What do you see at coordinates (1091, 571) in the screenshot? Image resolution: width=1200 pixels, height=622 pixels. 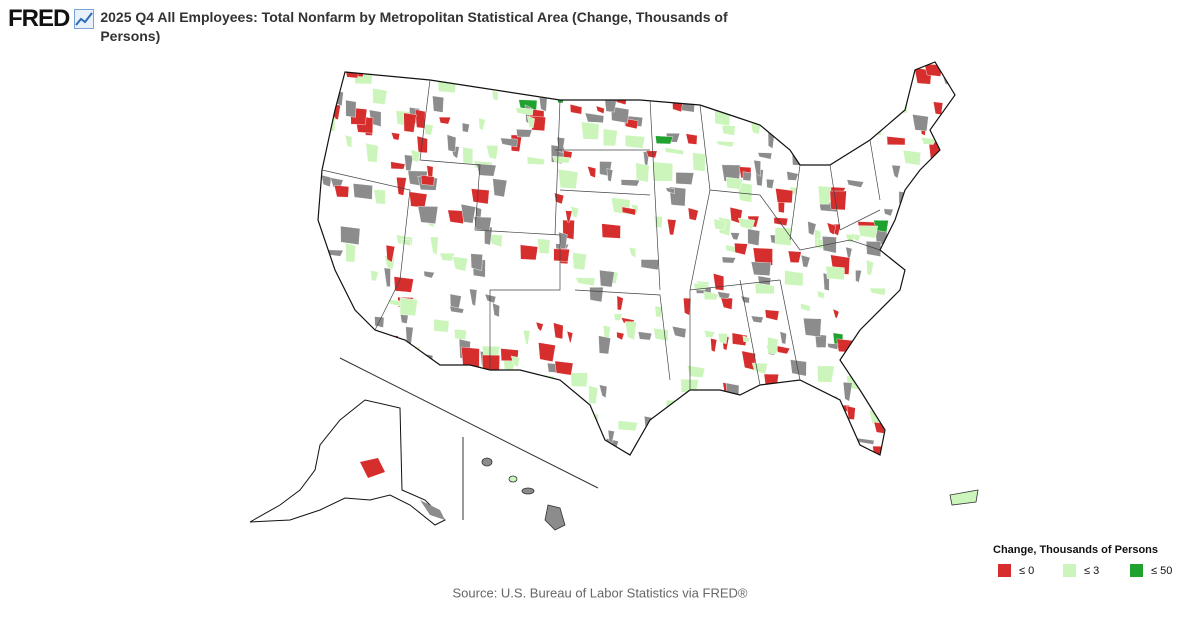 I see `legend-label: ≤ 3` at bounding box center [1091, 571].